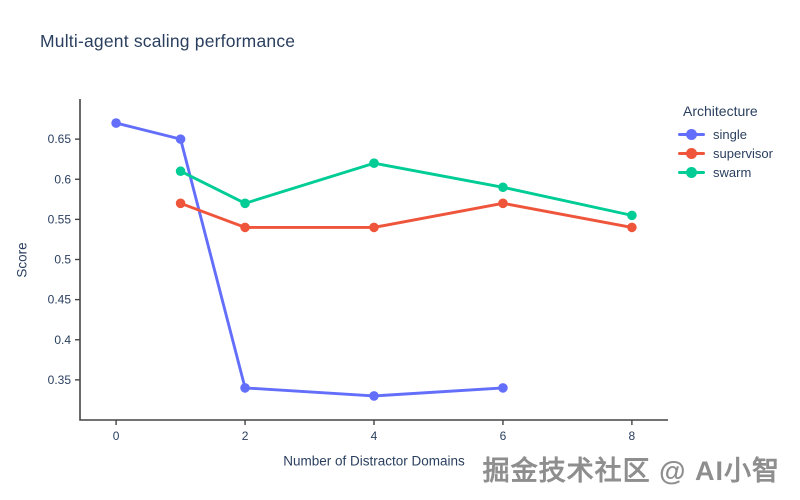  I want to click on x-tick-label: 8, so click(632, 436).